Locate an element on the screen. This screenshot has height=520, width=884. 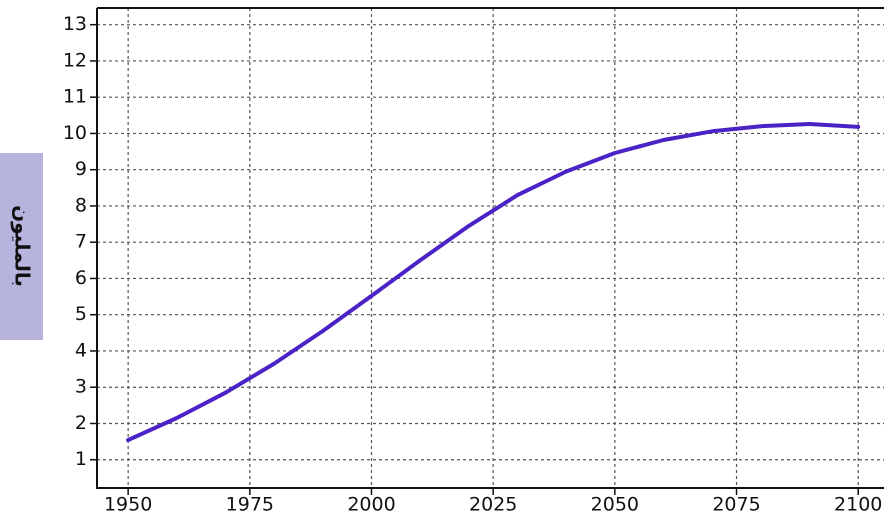
x-tick-label: 2100 is located at coordinates (858, 505).